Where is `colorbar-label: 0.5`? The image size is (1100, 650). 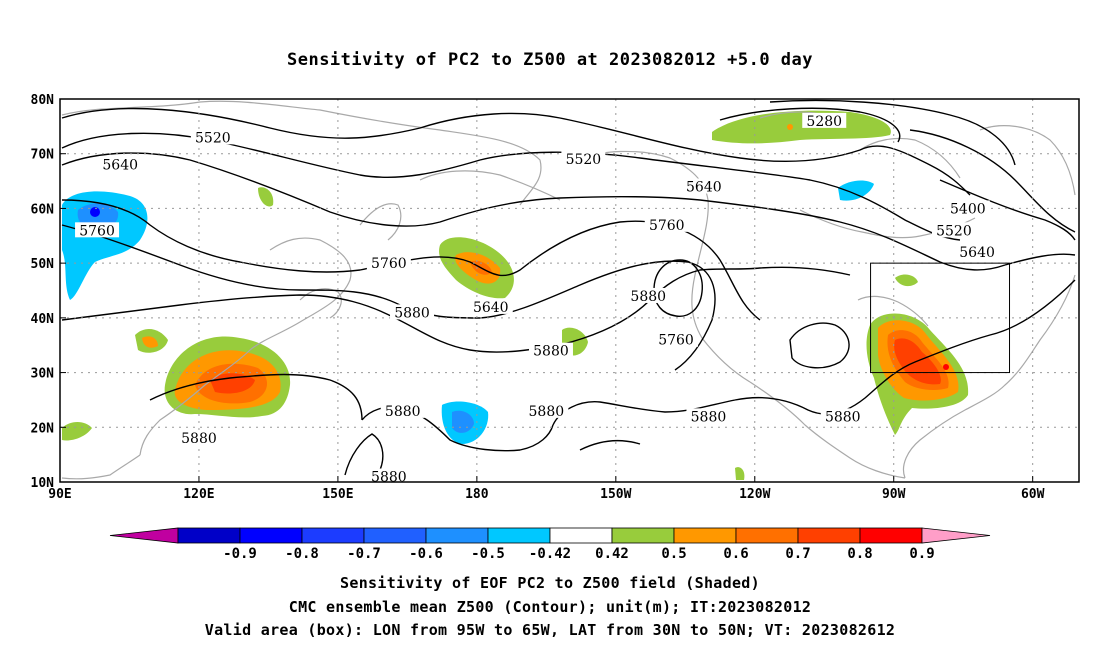
colorbar-label: 0.5 is located at coordinates (673, 554).